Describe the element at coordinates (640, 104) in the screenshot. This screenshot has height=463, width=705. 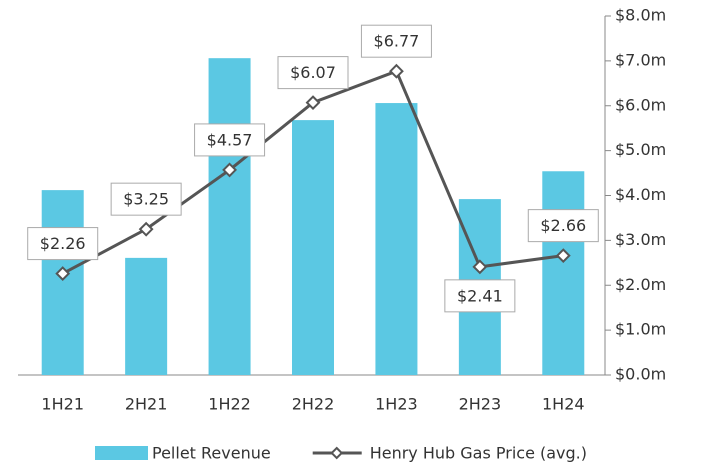
I see `y-tick-label: $6.0m` at that location.